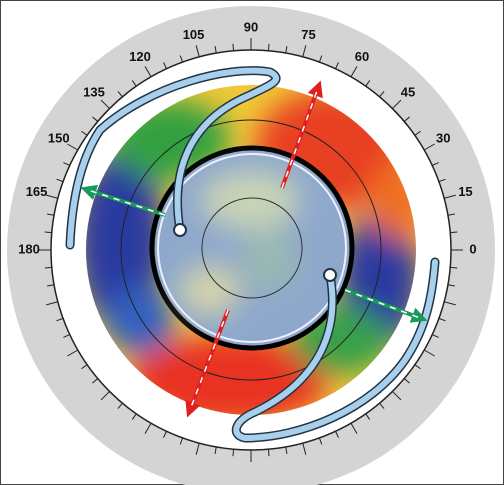 This screenshot has height=485, width=504. What do you see at coordinates (29, 248) in the screenshot?
I see `angle-label: 180` at bounding box center [29, 248].